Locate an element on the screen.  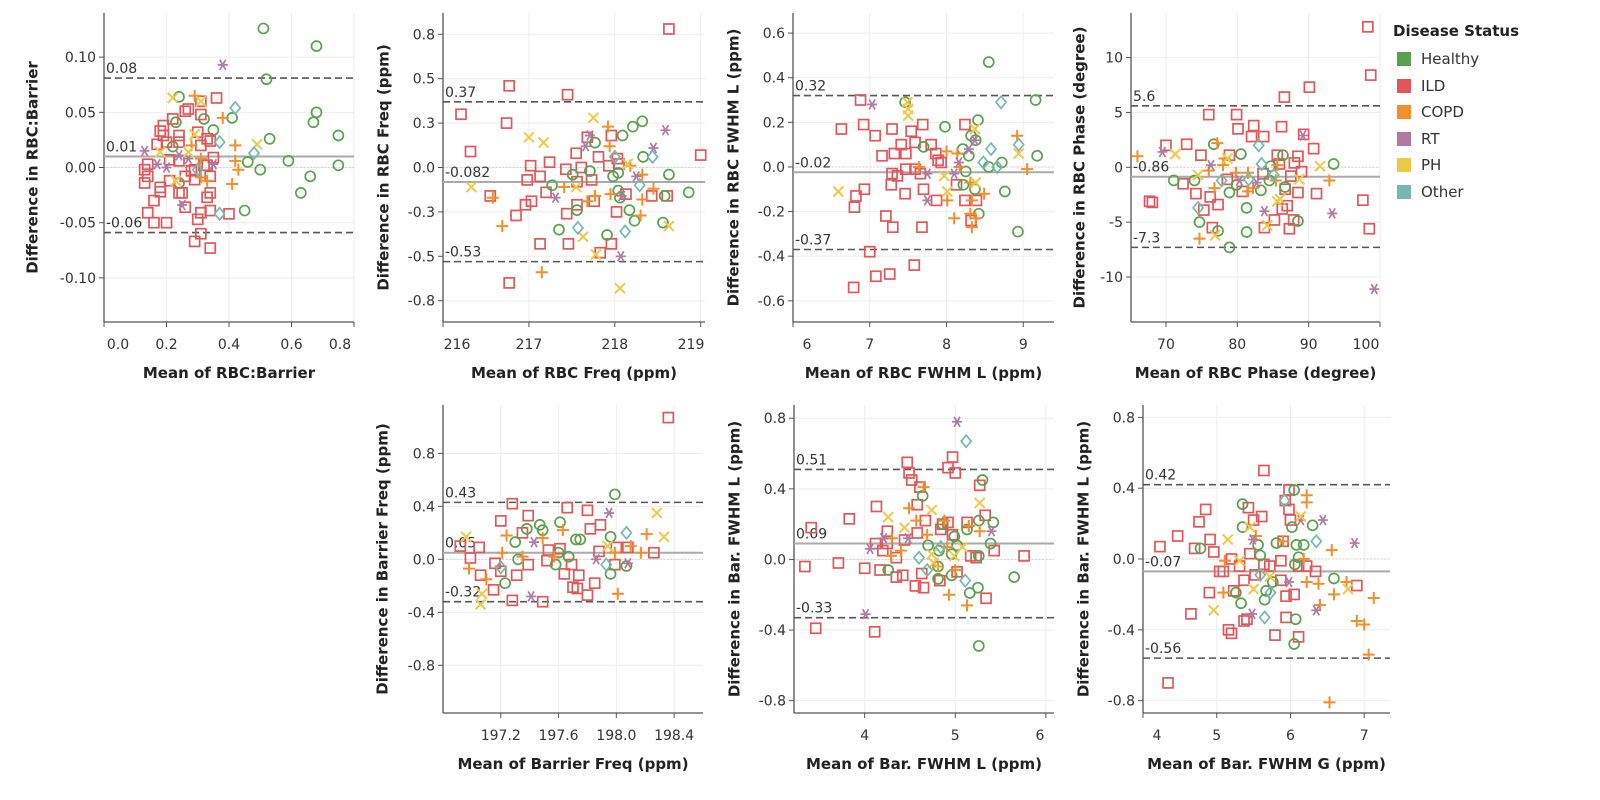
legend-item-ph: PH is located at coordinates (1456, 165).